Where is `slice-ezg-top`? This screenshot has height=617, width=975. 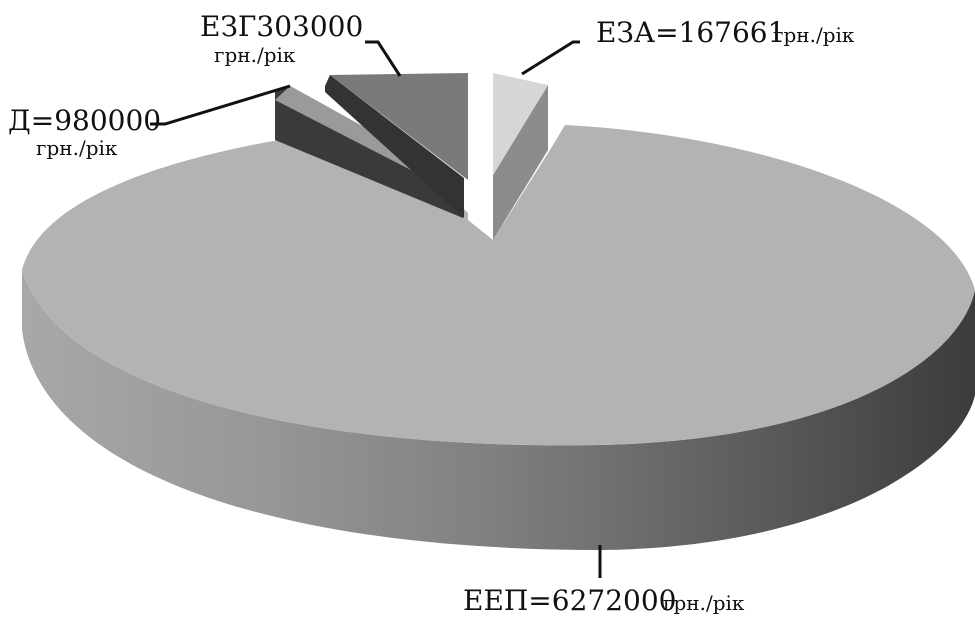 slice-ezg-top is located at coordinates (399, 126).